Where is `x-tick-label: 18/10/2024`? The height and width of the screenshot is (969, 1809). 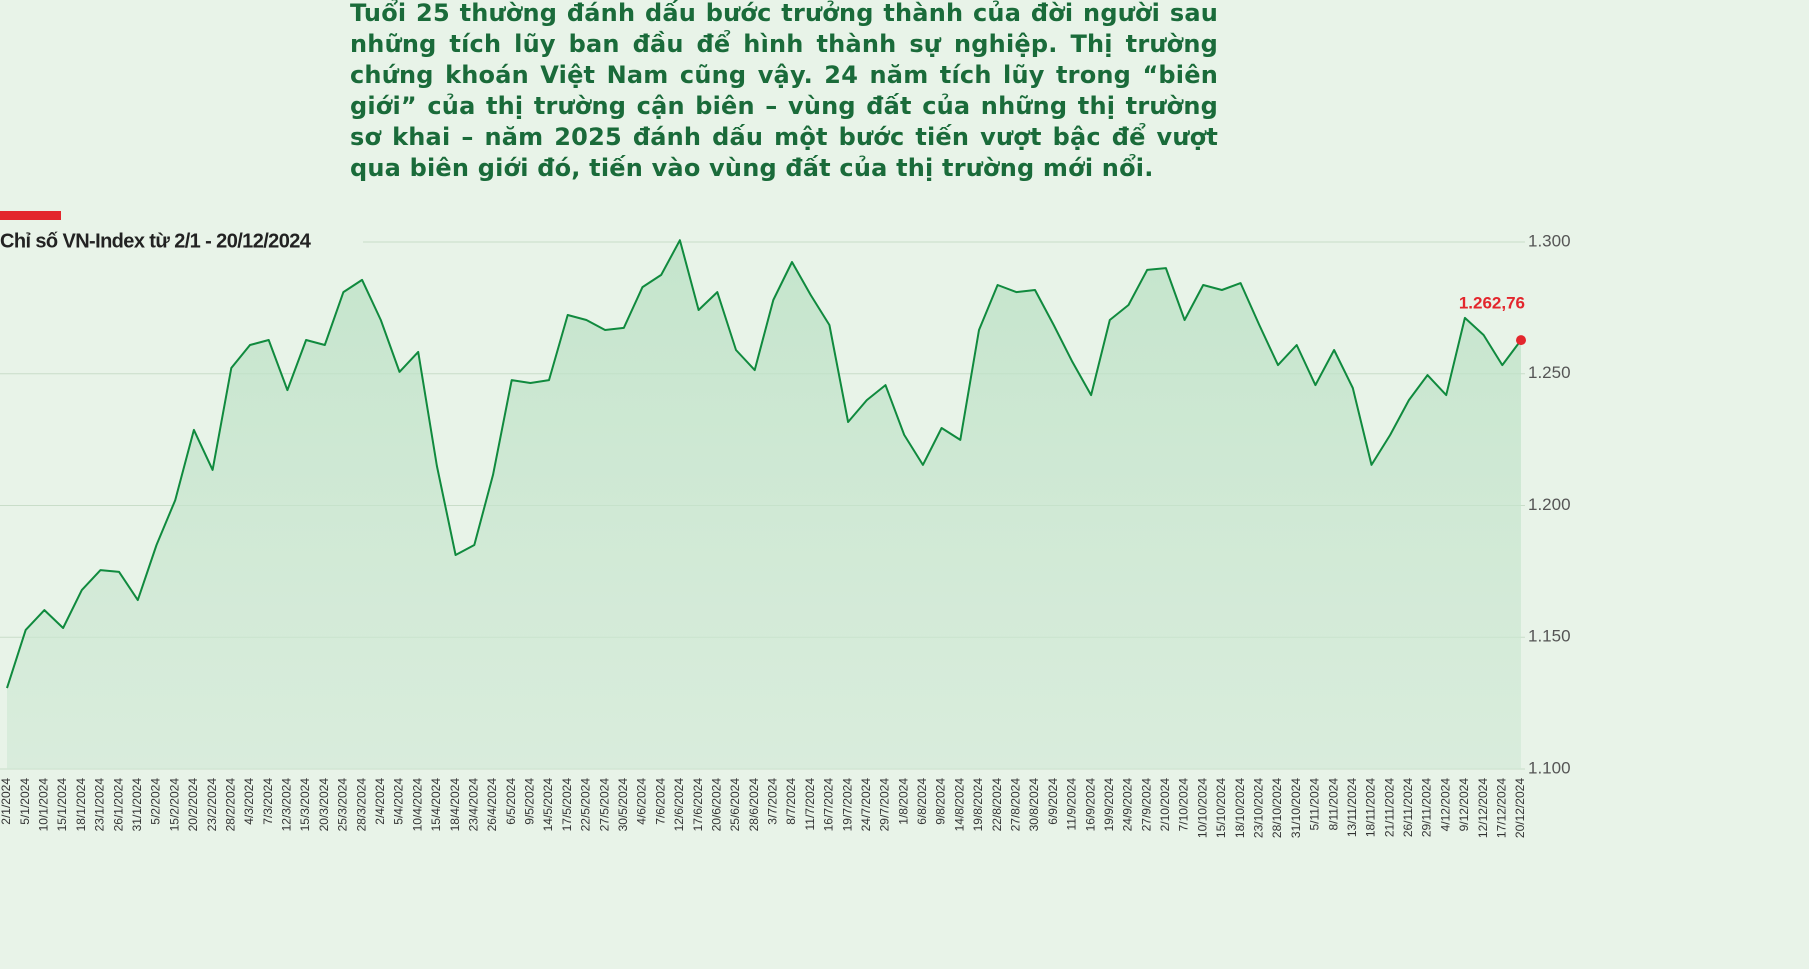
x-tick-label: 18/10/2024 is located at coordinates (1240, 808).